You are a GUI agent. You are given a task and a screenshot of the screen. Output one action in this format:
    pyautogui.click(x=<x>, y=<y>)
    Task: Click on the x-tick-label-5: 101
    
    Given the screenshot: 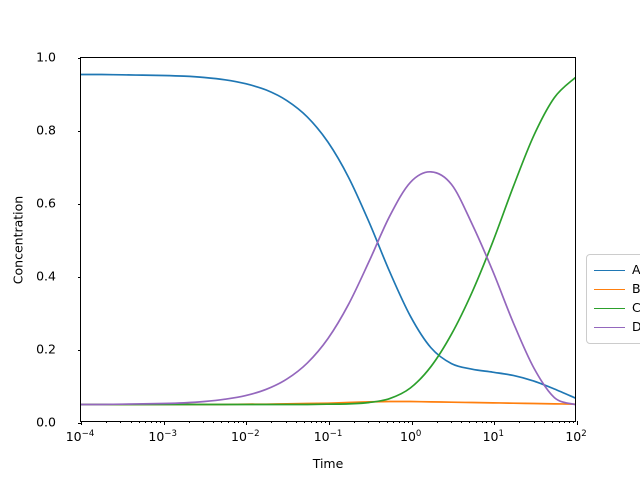 What is the action you would take?
    pyautogui.click(x=493, y=436)
    